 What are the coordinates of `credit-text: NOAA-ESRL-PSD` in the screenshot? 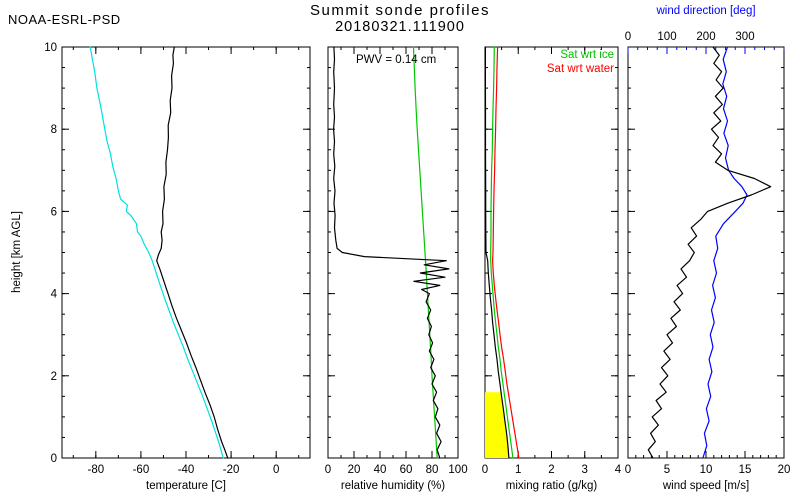 It's located at (64, 19).